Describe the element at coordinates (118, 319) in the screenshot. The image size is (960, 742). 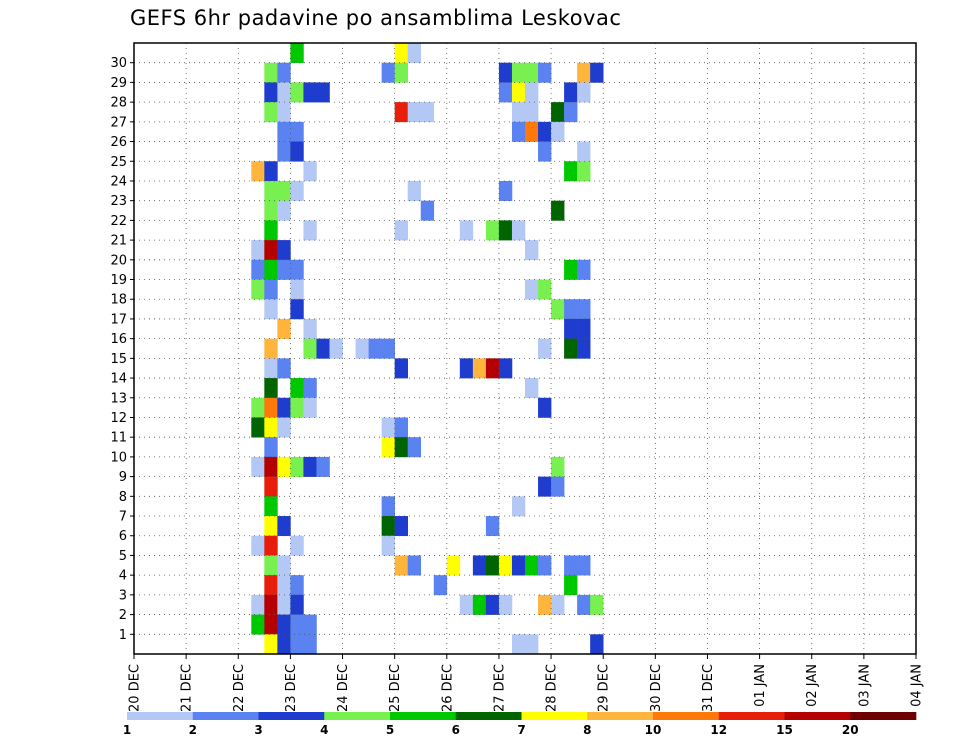
I see `y-tick-label: 17` at that location.